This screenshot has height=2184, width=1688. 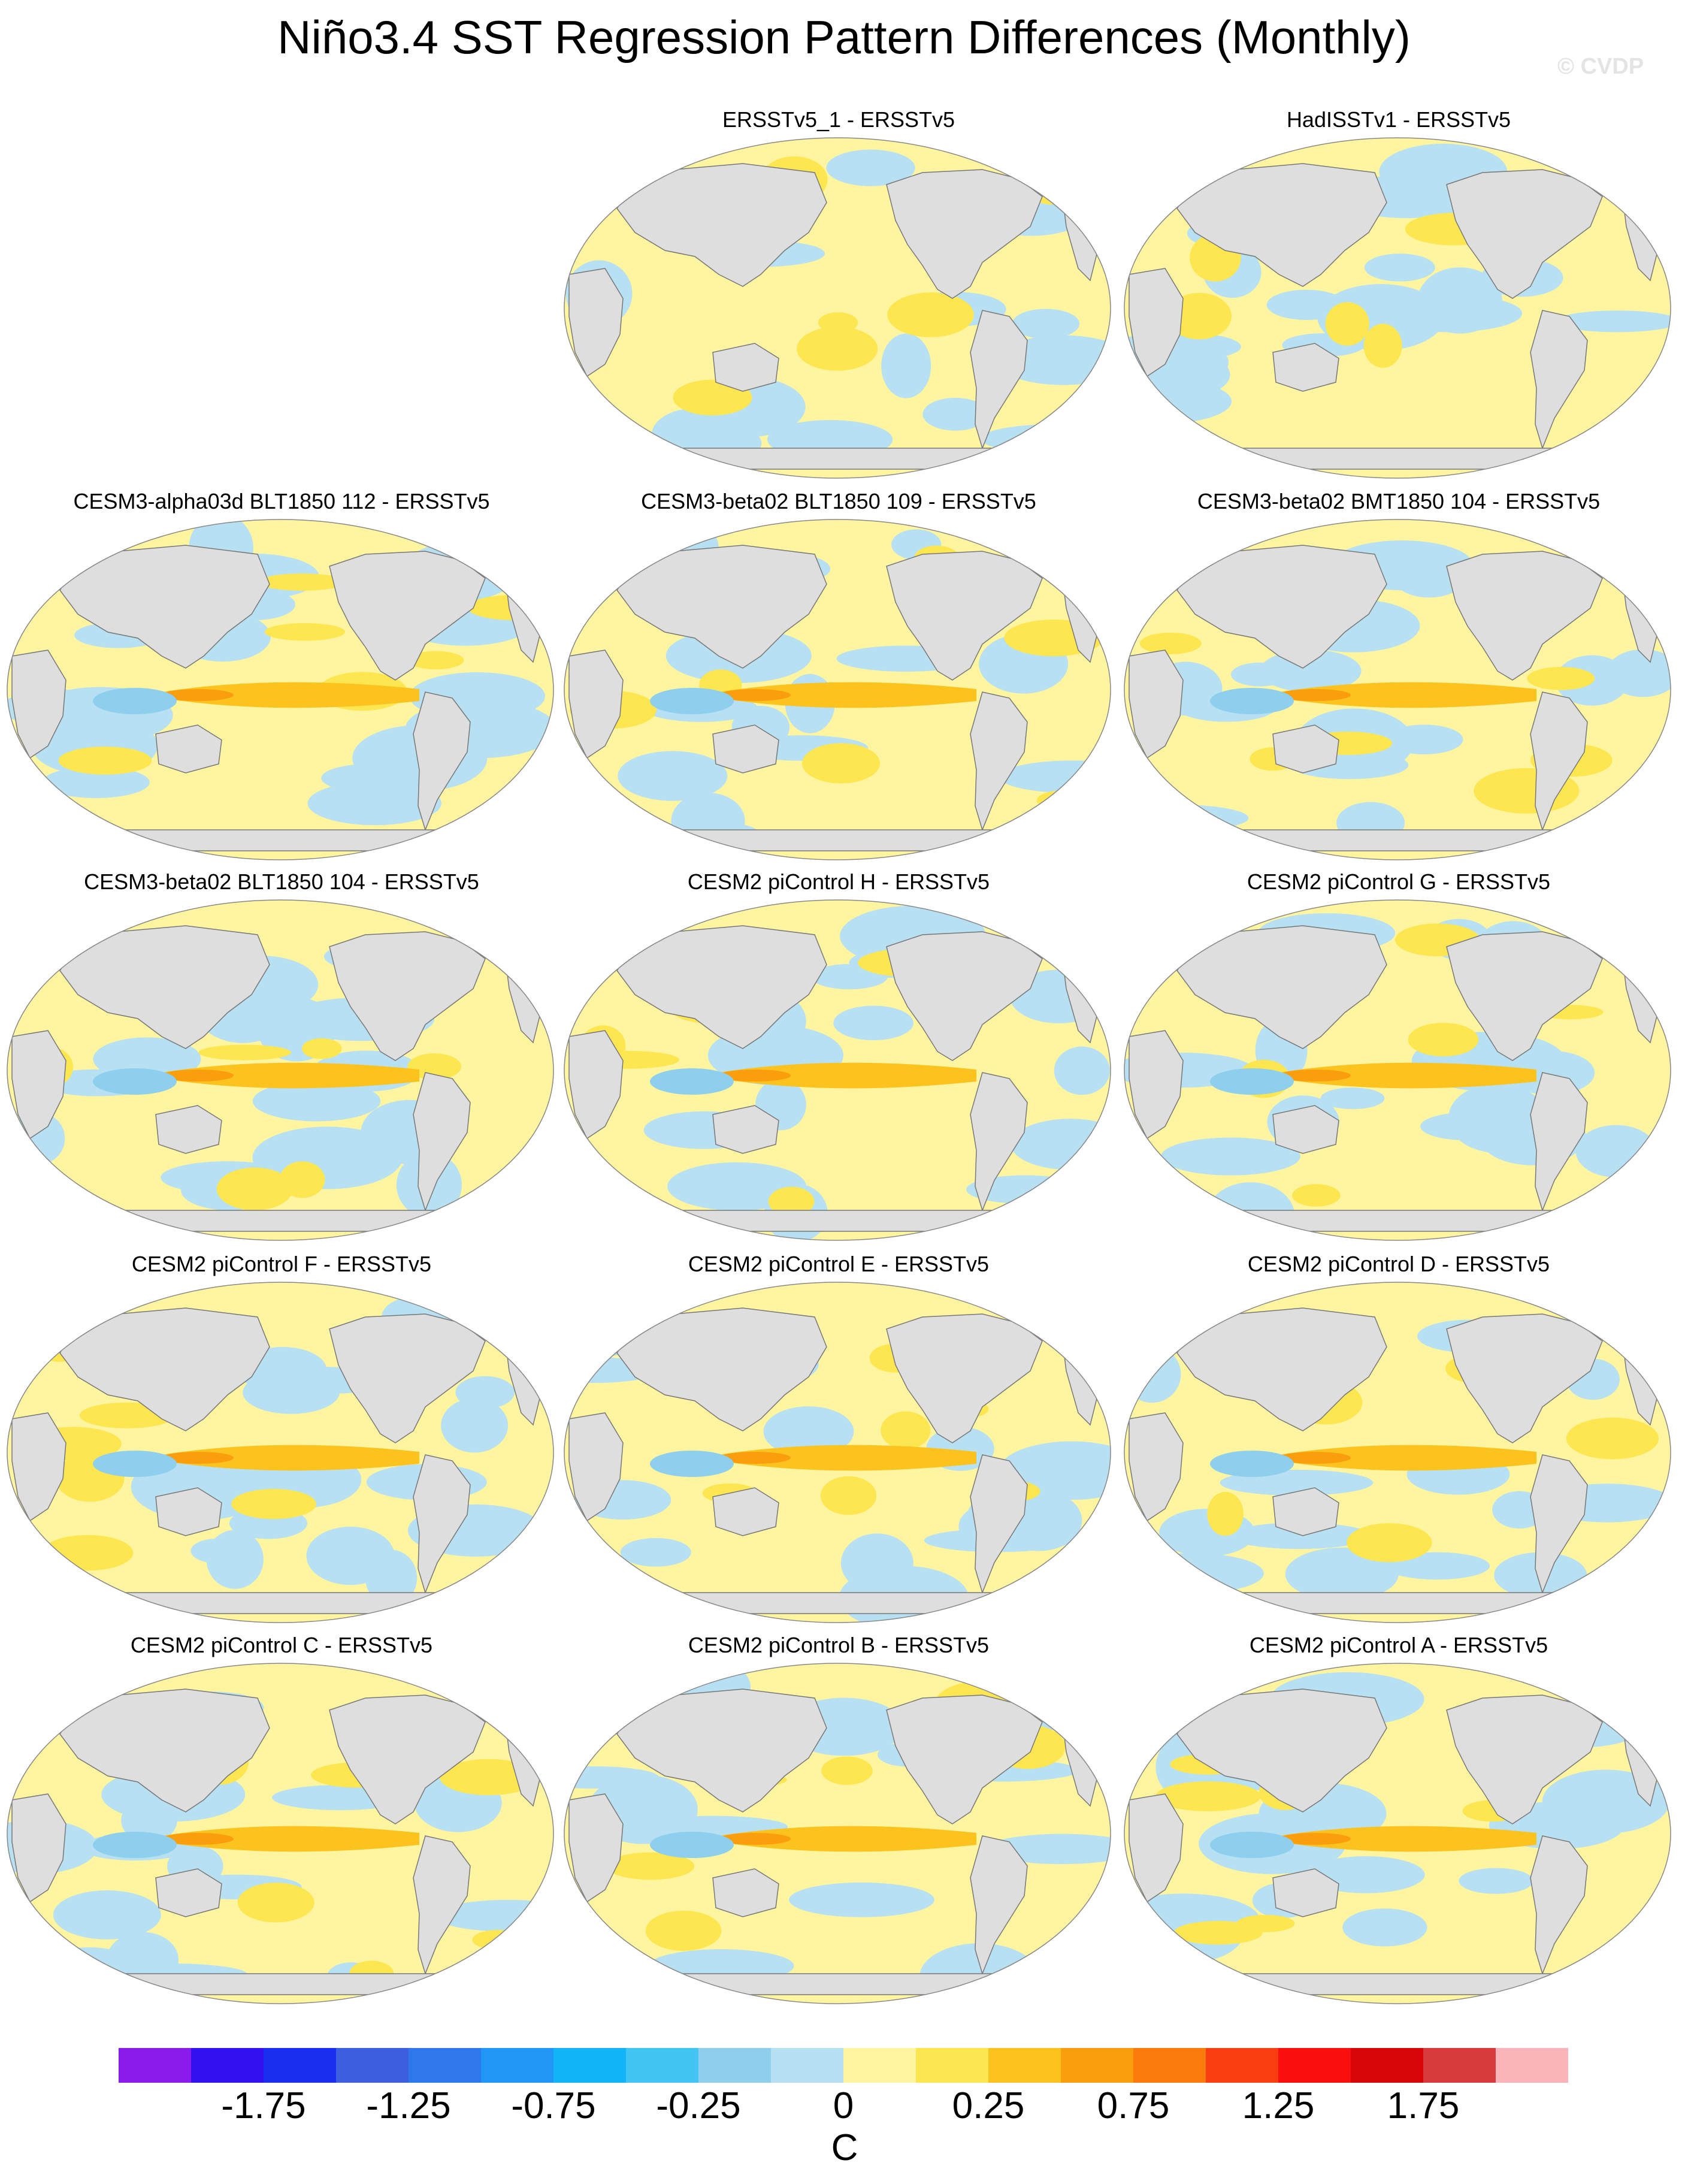 What do you see at coordinates (844, 2147) in the screenshot?
I see `colorbar-units: C` at bounding box center [844, 2147].